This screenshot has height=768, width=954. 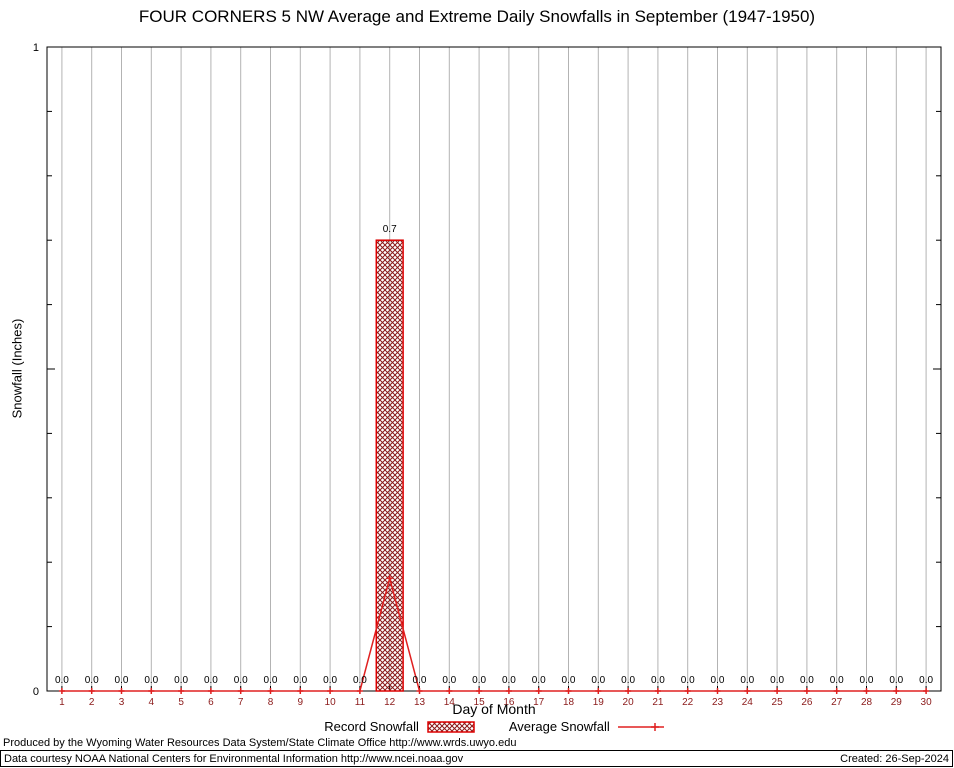 I want to click on y-tick-label: 1, so click(x=36, y=48).